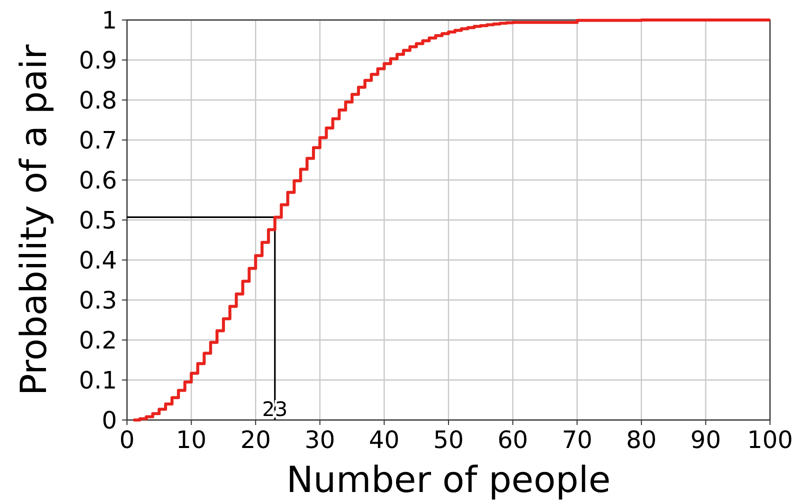 The height and width of the screenshot is (500, 800). What do you see at coordinates (255, 440) in the screenshot?
I see `x-tick-label: 20` at bounding box center [255, 440].